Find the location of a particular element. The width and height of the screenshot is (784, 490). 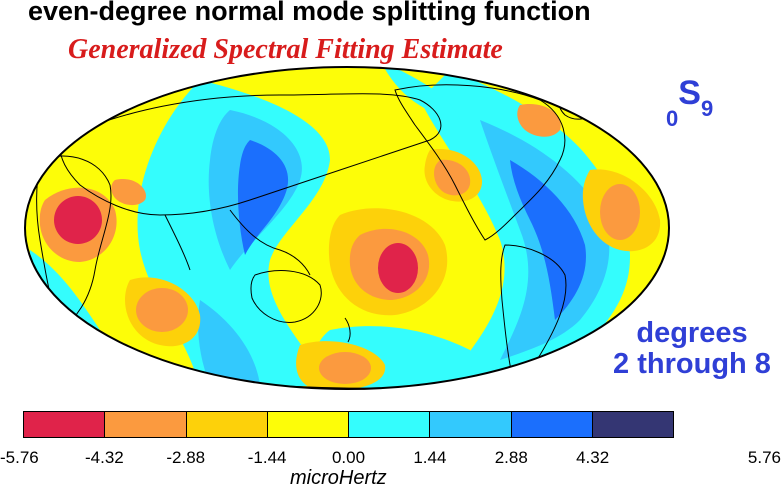

coastline-australia is located at coordinates (286, 296).